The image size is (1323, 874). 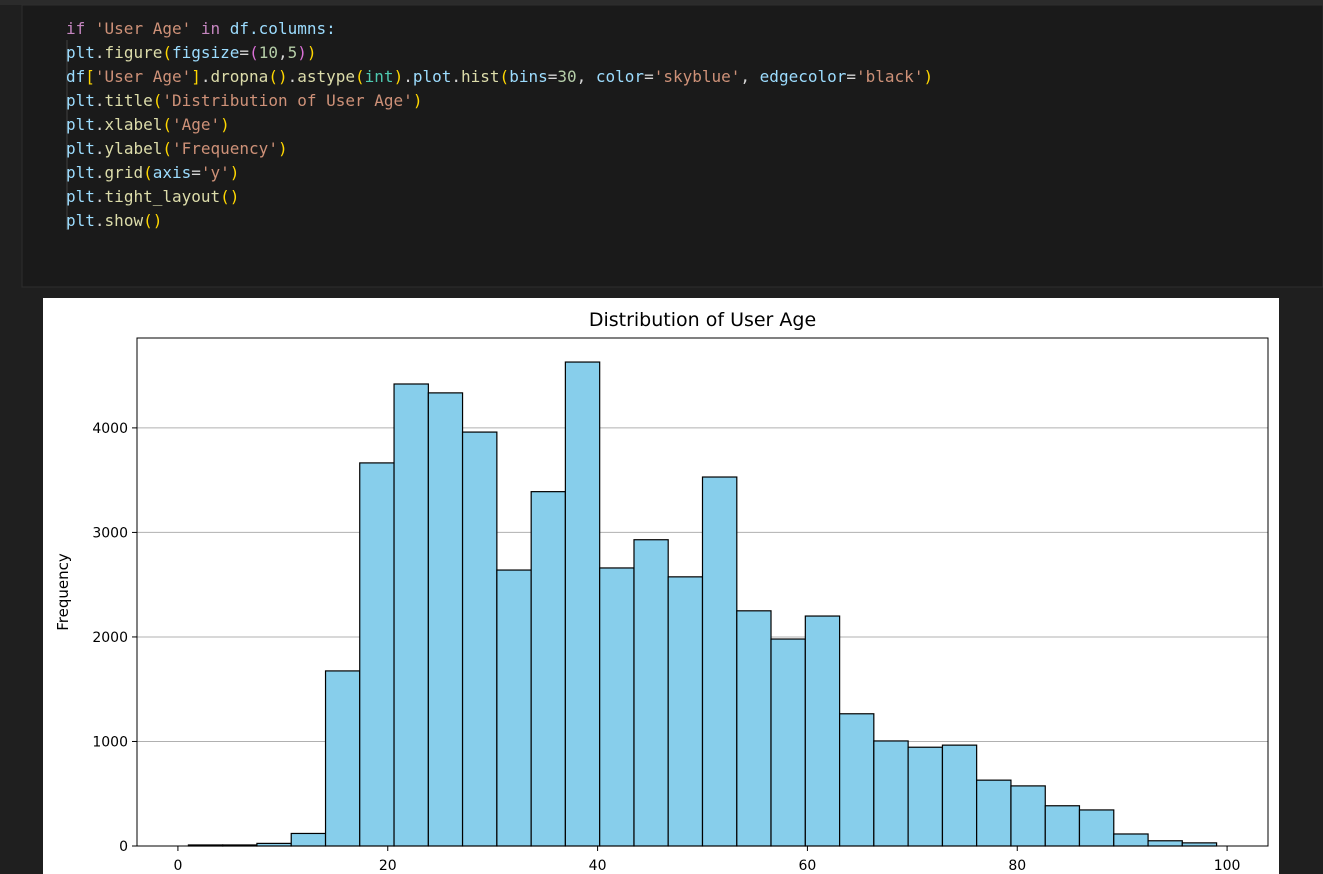 What do you see at coordinates (278, 28) in the screenshot?
I see `code-token: df.columns:` at bounding box center [278, 28].